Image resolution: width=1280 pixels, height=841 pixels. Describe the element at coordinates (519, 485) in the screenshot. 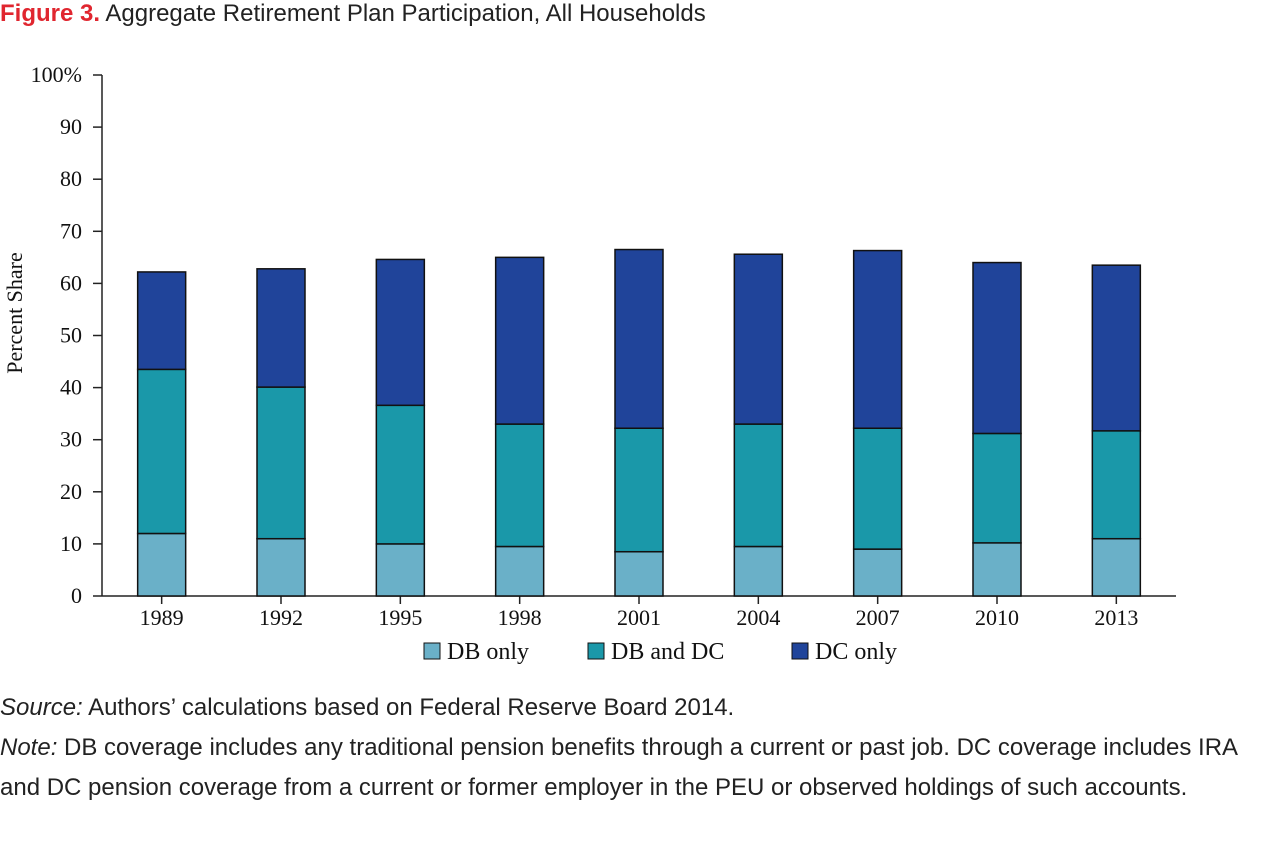

I see `bar-segment-db-and-dc-1998` at that location.